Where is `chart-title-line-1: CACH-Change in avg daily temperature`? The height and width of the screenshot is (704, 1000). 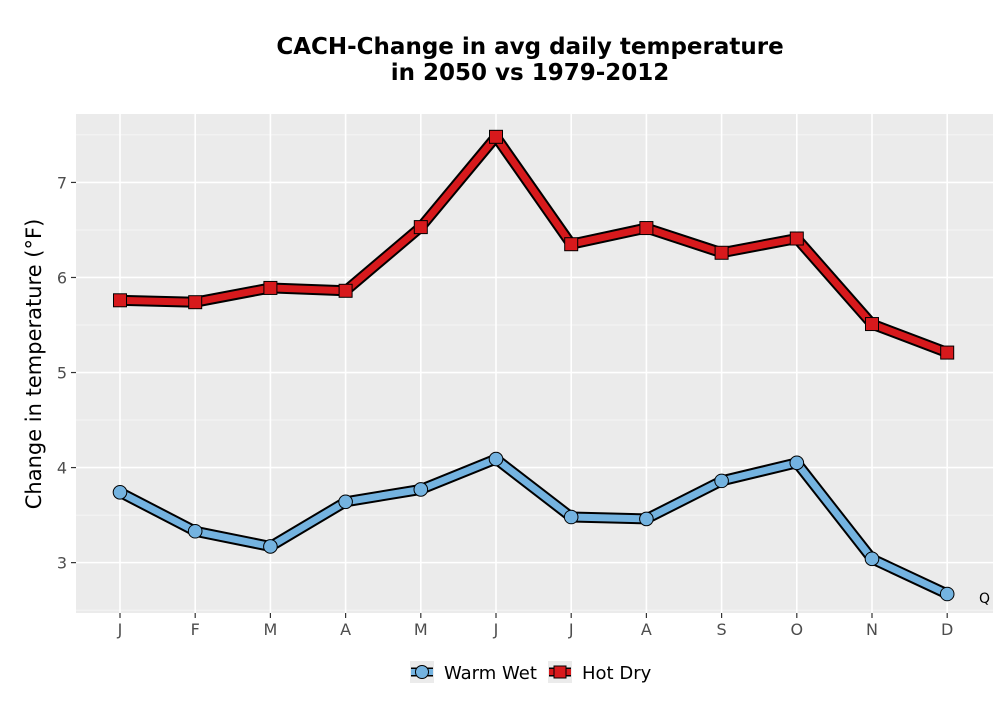
chart-title-line-1: CACH-Change in avg daily temperature is located at coordinates (529, 47).